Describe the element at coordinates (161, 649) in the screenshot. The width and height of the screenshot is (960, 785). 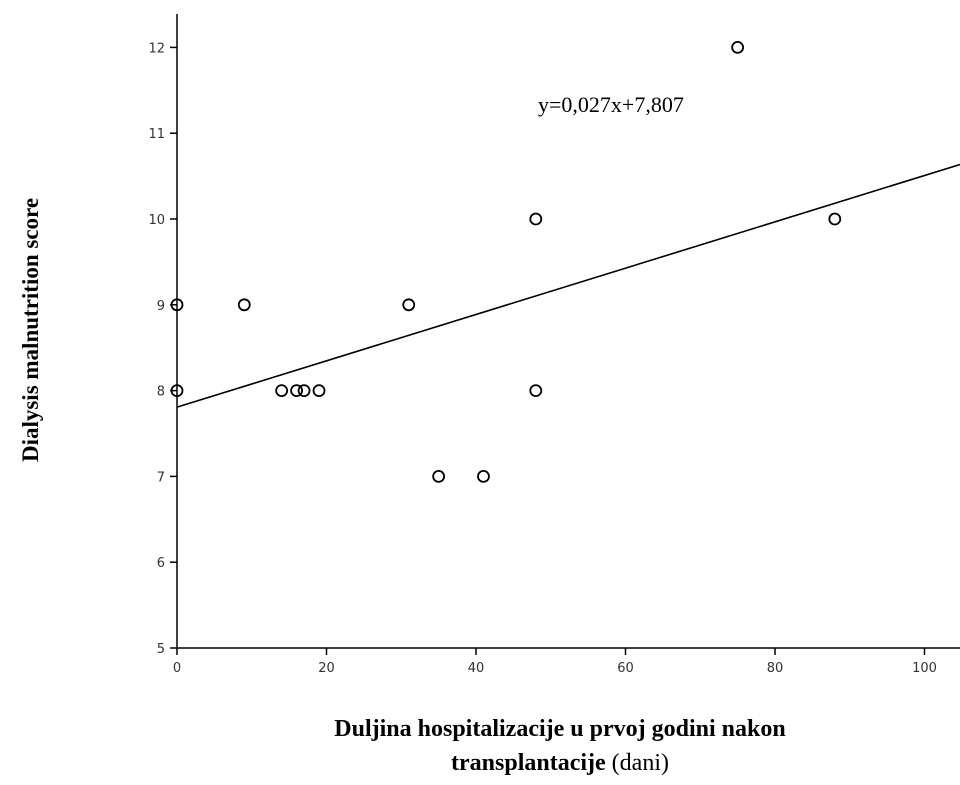
I see `y-tick-label: 5` at that location.